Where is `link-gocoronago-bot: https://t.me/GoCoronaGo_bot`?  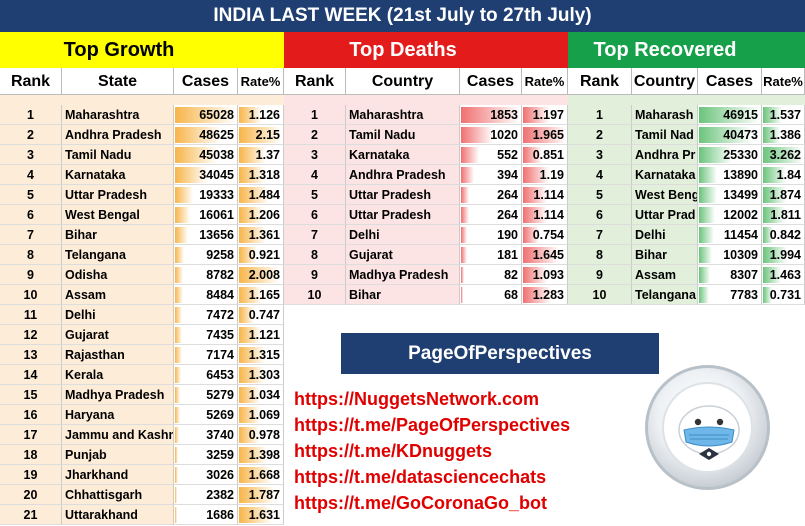
link-gocoronago-bot: https://t.me/GoCoronaGo_bot is located at coordinates (420, 503).